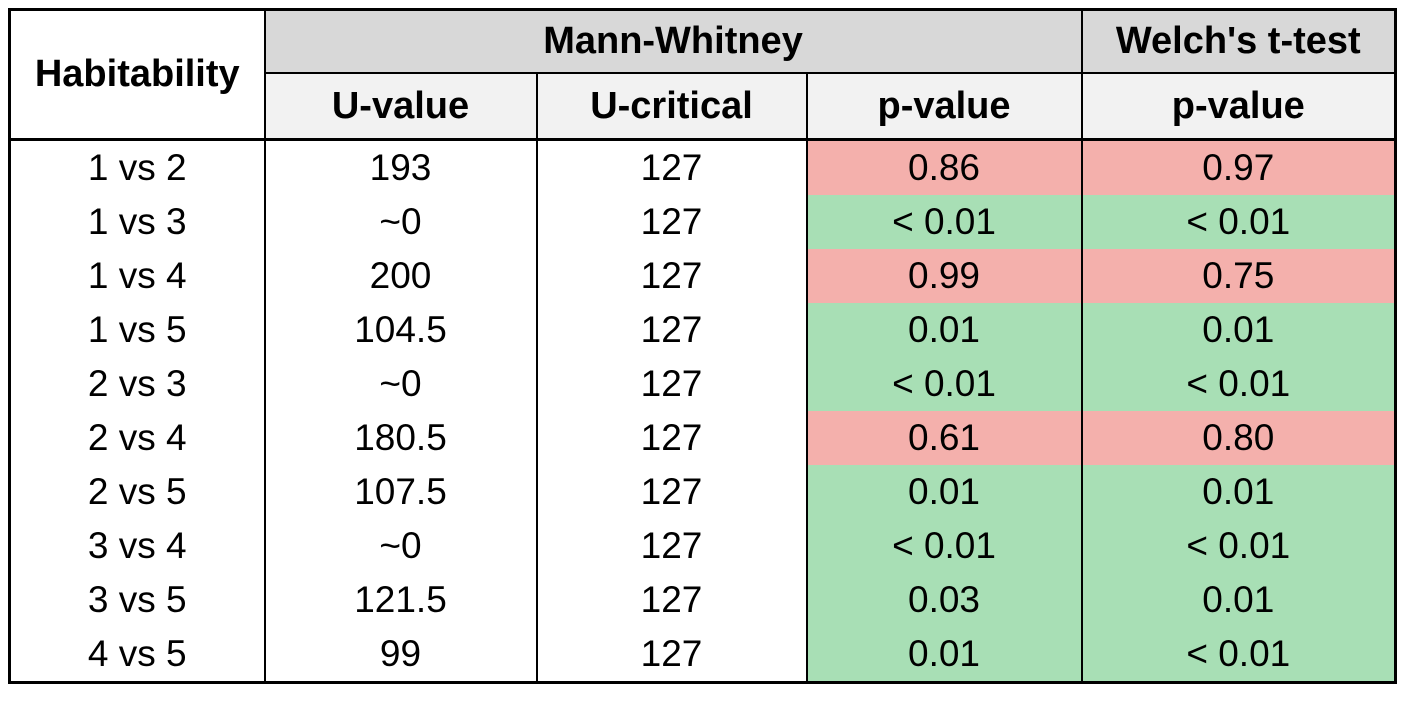 This screenshot has height=702, width=1402. I want to click on header-mann-whitney: Mann-Whitney, so click(673, 41).